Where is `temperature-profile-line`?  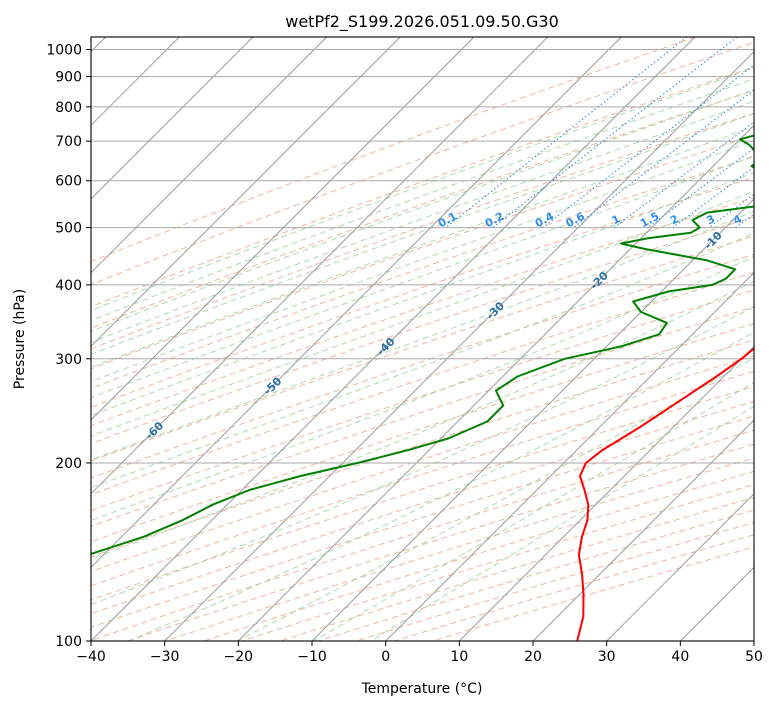 temperature-profile-line is located at coordinates (665, 494).